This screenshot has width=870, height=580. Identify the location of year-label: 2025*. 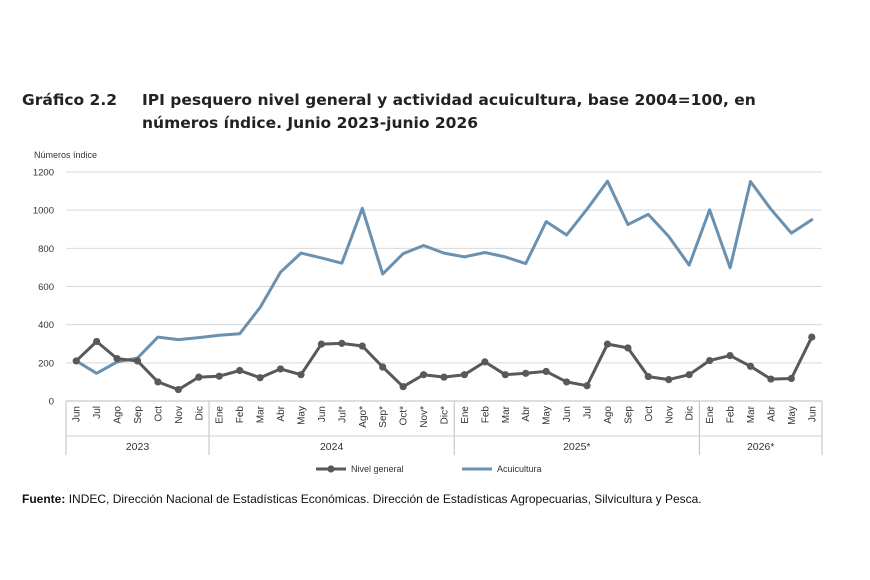
(576, 447).